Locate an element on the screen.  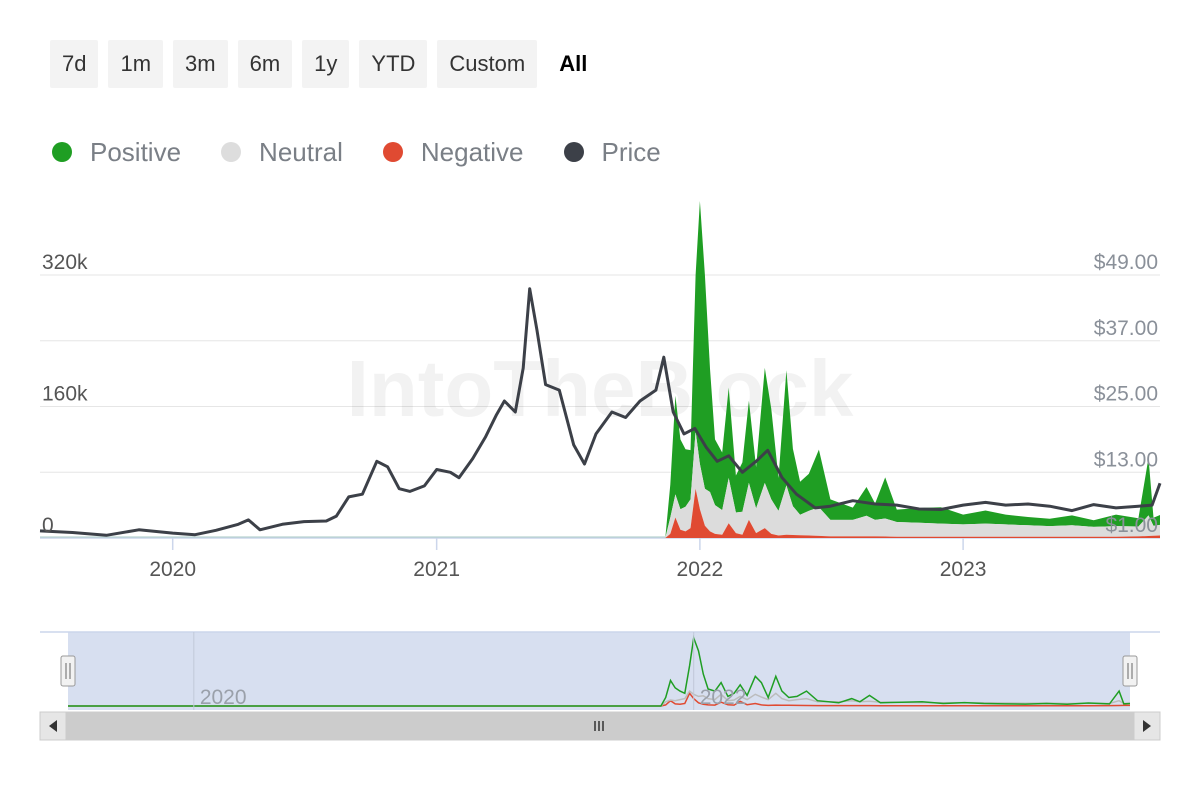
x-axis-tick-label: 2023 is located at coordinates (963, 569).